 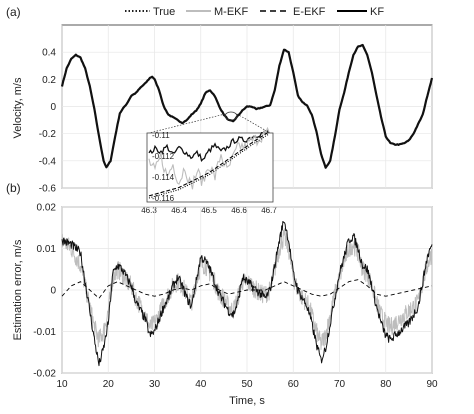 What do you see at coordinates (44, 374) in the screenshot?
I see `error-y-tick-label: -0.02` at bounding box center [44, 374].